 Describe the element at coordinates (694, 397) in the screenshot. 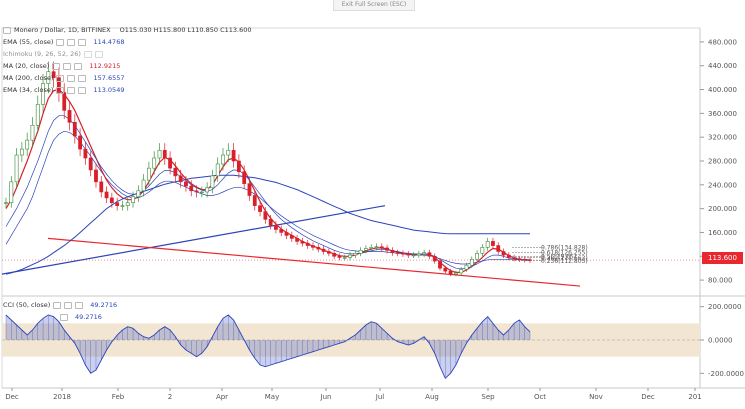

I see `x-tick-label: 201` at that location.